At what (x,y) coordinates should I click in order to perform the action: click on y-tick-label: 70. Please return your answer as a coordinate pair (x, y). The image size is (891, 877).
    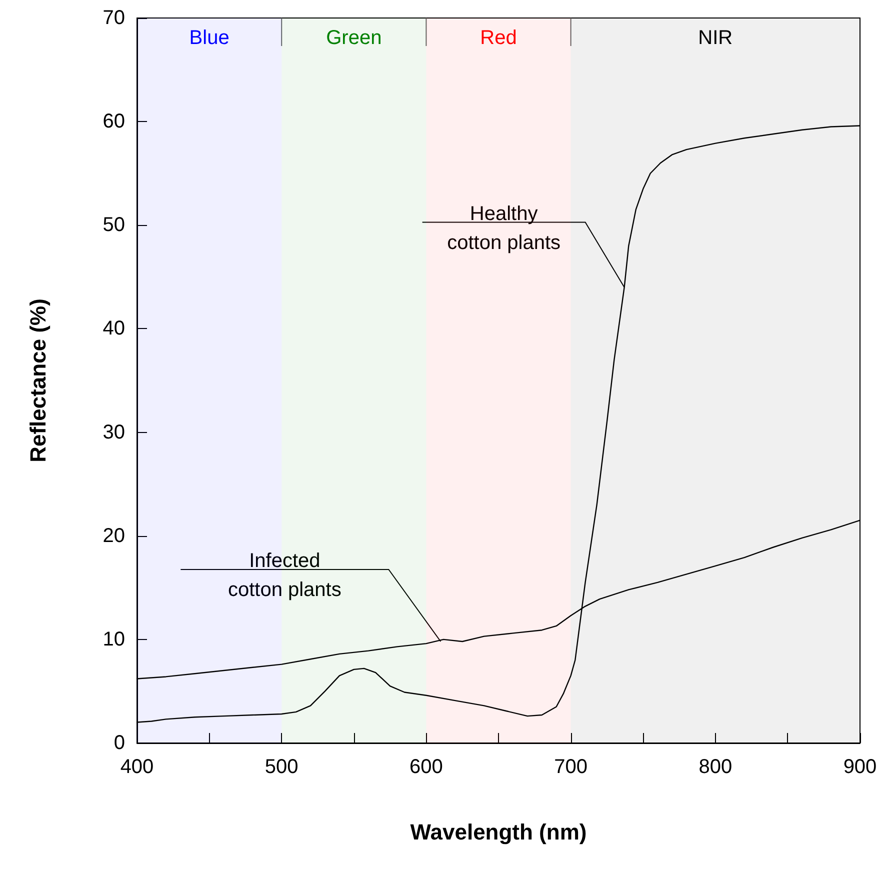
    Looking at the image, I should click on (113, 18).